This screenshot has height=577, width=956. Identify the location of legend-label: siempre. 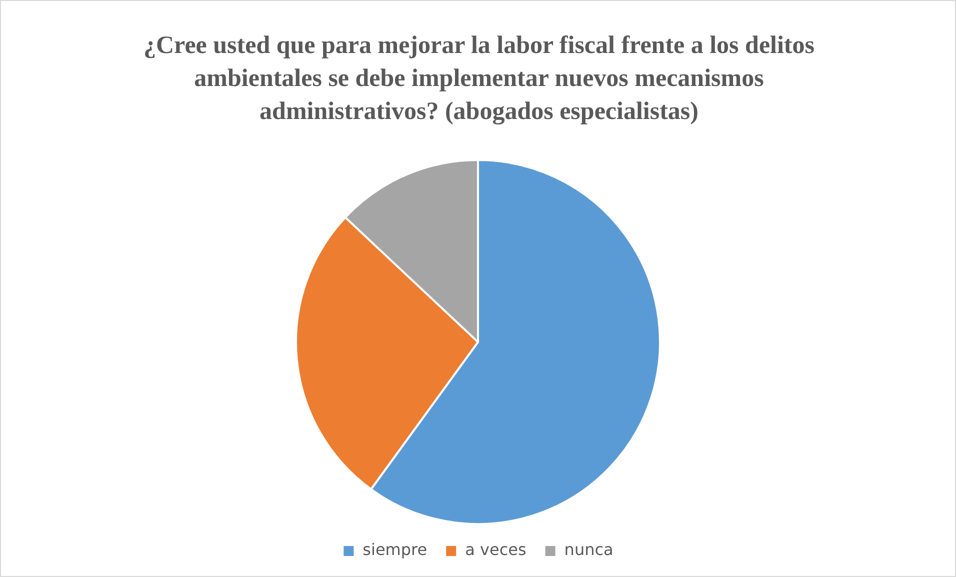
(395, 550).